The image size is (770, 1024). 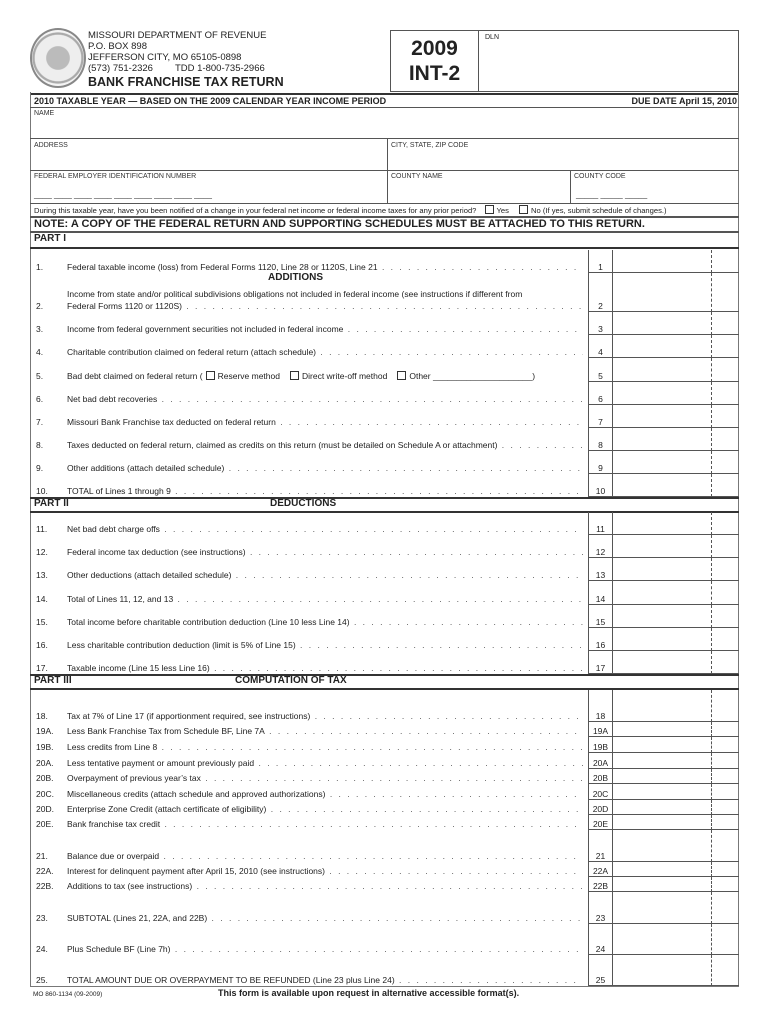 What do you see at coordinates (384, 123) in the screenshot?
I see `name-field` at bounding box center [384, 123].